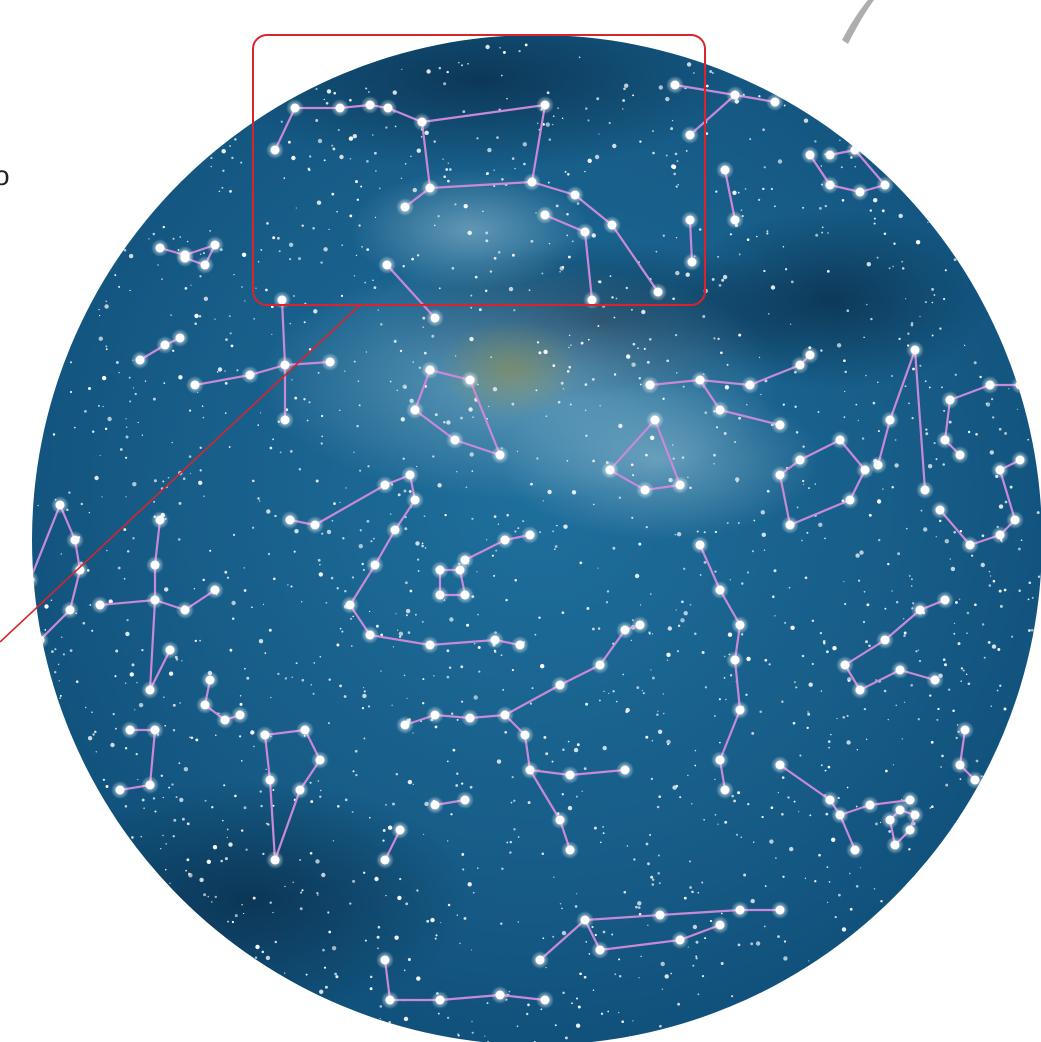 The width and height of the screenshot is (1041, 1042). Describe the element at coordinates (5, 175) in the screenshot. I see `cropped-label: o` at that location.